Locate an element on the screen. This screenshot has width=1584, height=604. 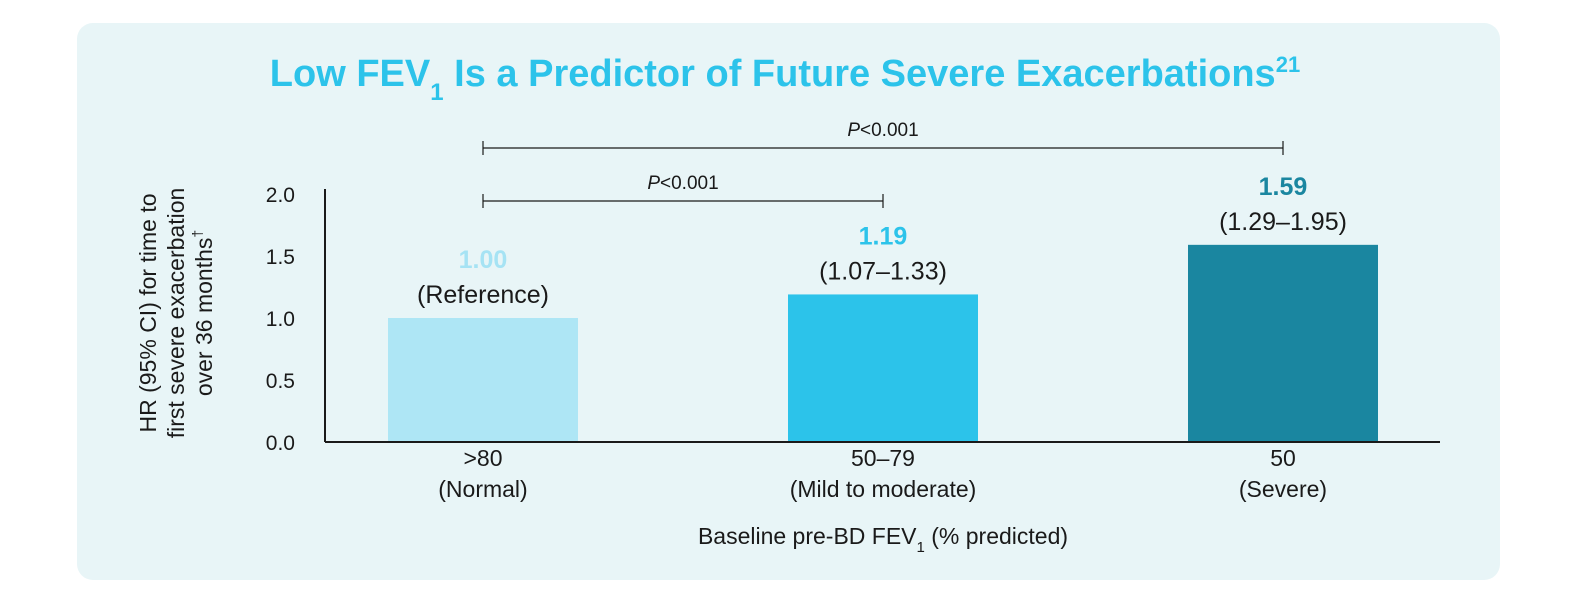
x-tick-label-2: 50 is located at coordinates (1283, 458).